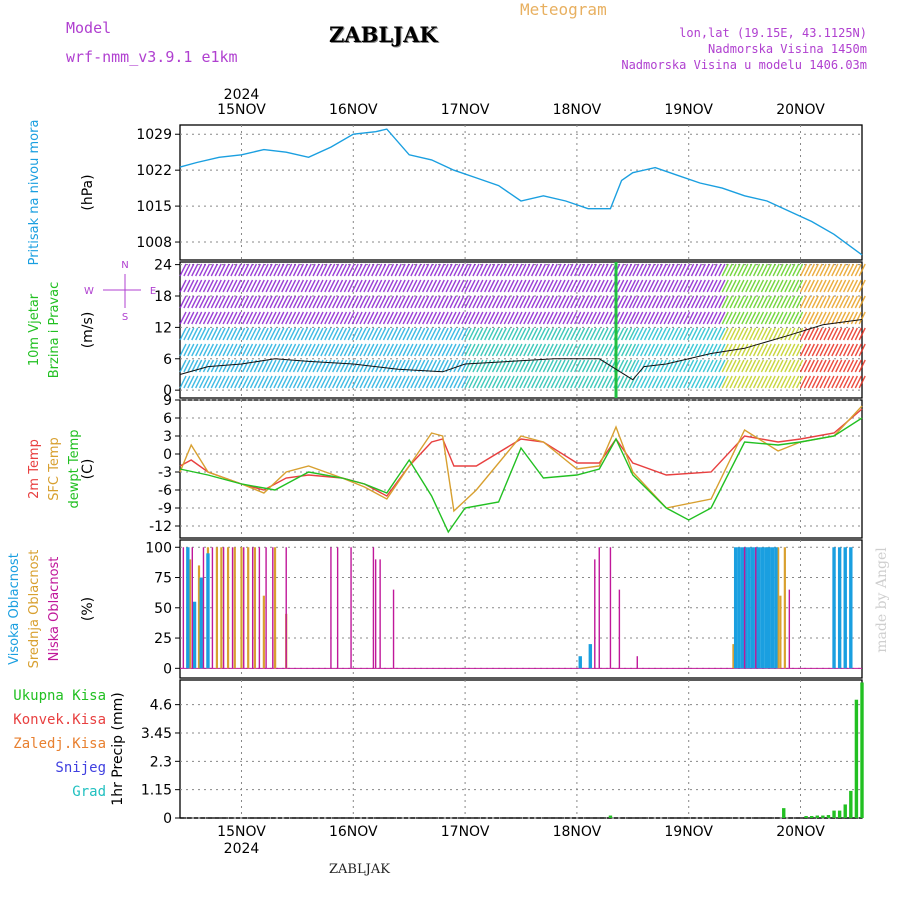  What do you see at coordinates (165, 509) in the screenshot?
I see `y-tick-label: -9` at bounding box center [165, 509].